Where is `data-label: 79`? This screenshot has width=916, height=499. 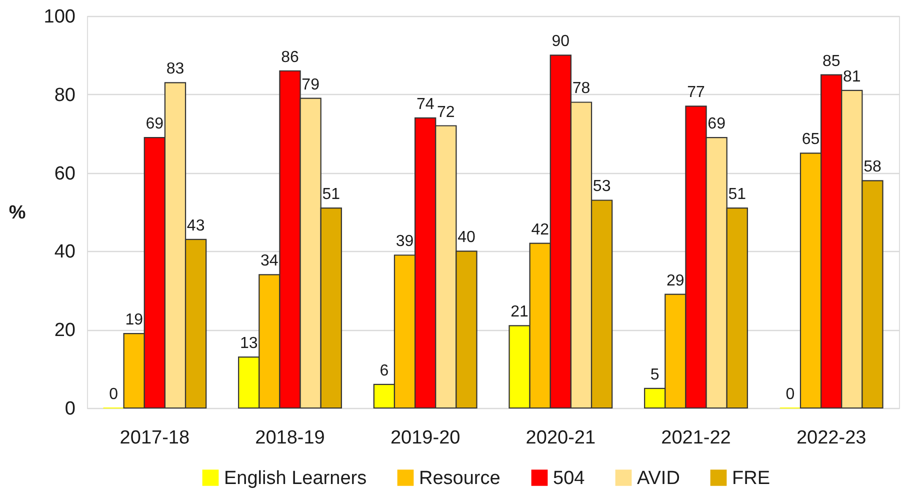
data-label: 79 is located at coordinates (311, 85).